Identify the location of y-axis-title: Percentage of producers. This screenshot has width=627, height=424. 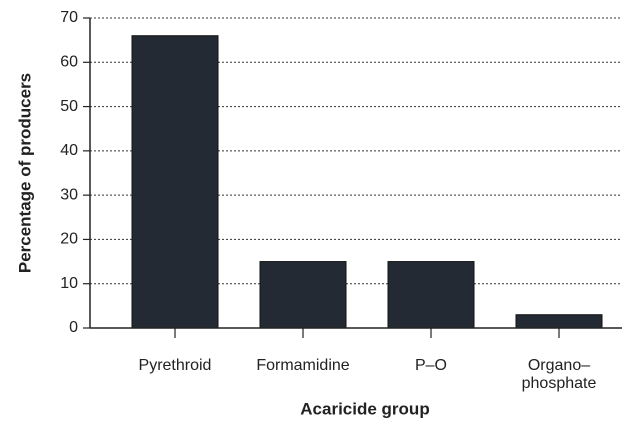
(24, 173).